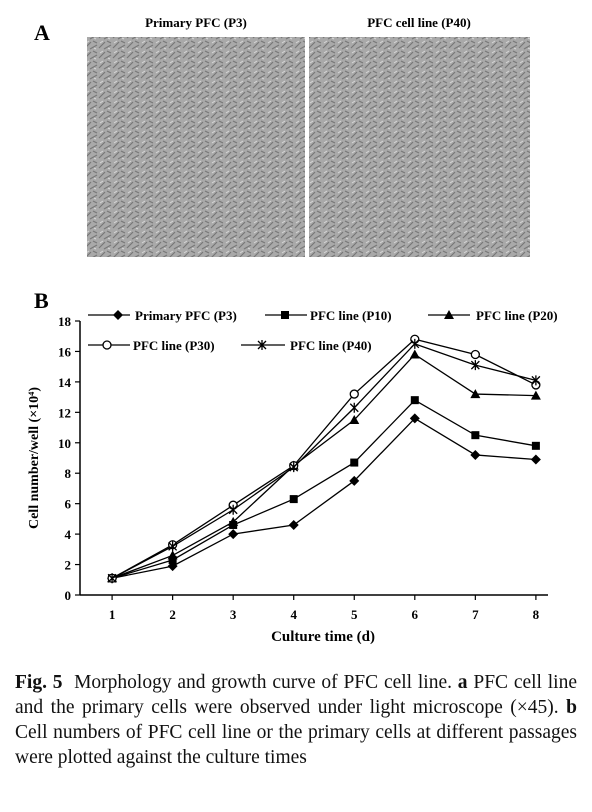  What do you see at coordinates (186, 315) in the screenshot?
I see `legend-label: Primary PFC (P3)` at bounding box center [186, 315].